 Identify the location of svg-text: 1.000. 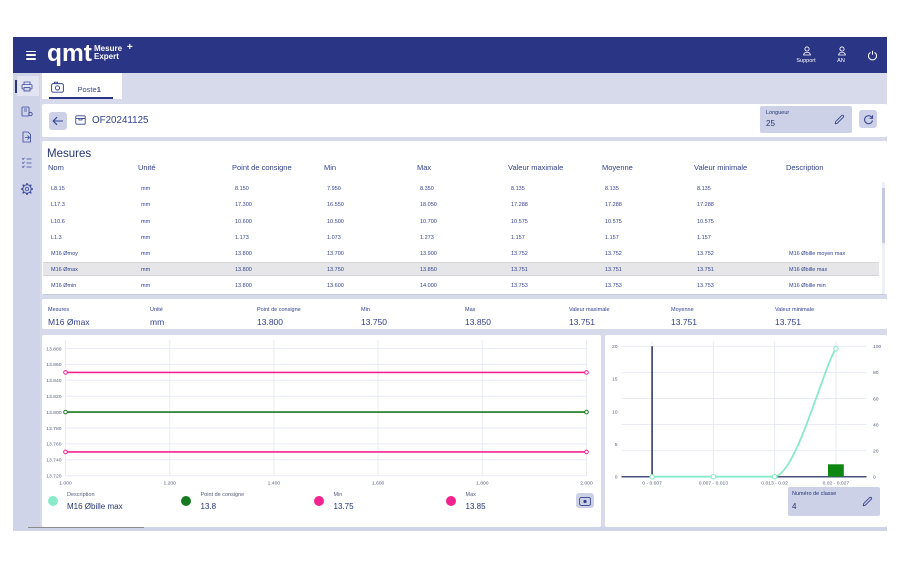
(65, 483).